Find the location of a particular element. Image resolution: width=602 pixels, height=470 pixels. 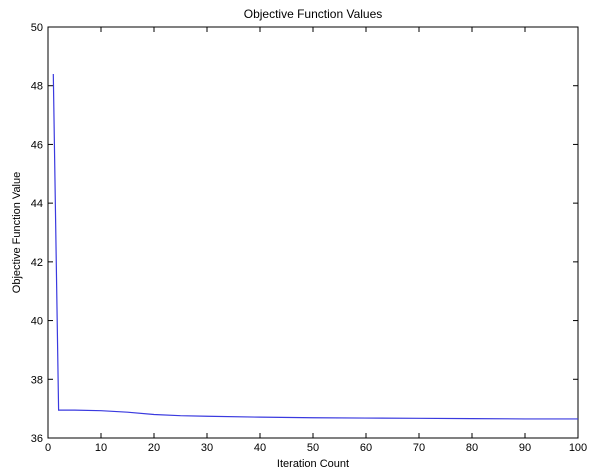

y-tick-label: 40 is located at coordinates (37, 322).